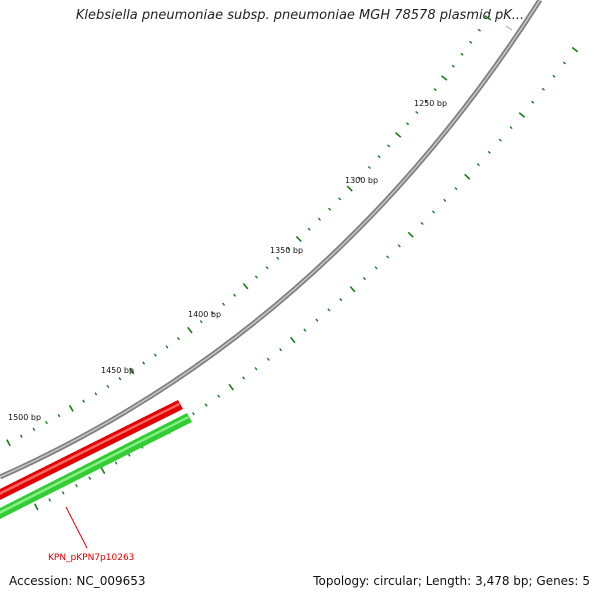  Describe the element at coordinates (502, 581) in the screenshot. I see `length-value: 3,478 bp` at that location.